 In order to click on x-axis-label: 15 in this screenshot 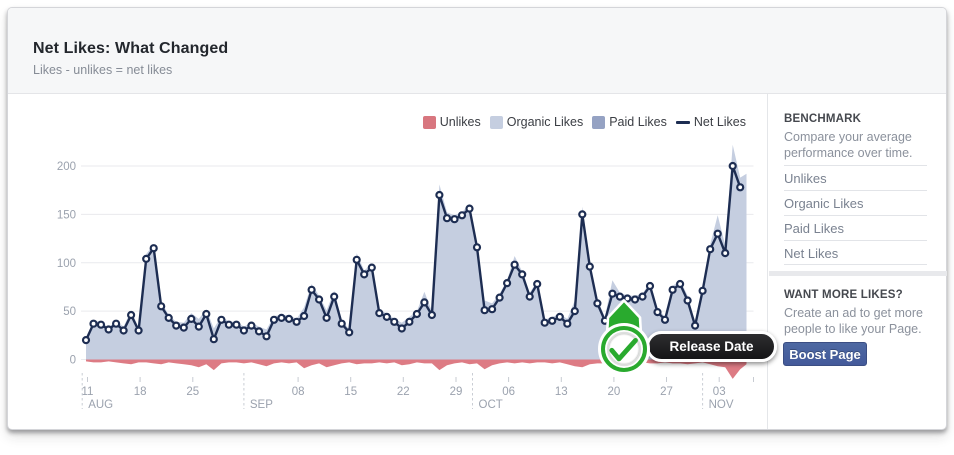, I will do `click(350, 392)`.